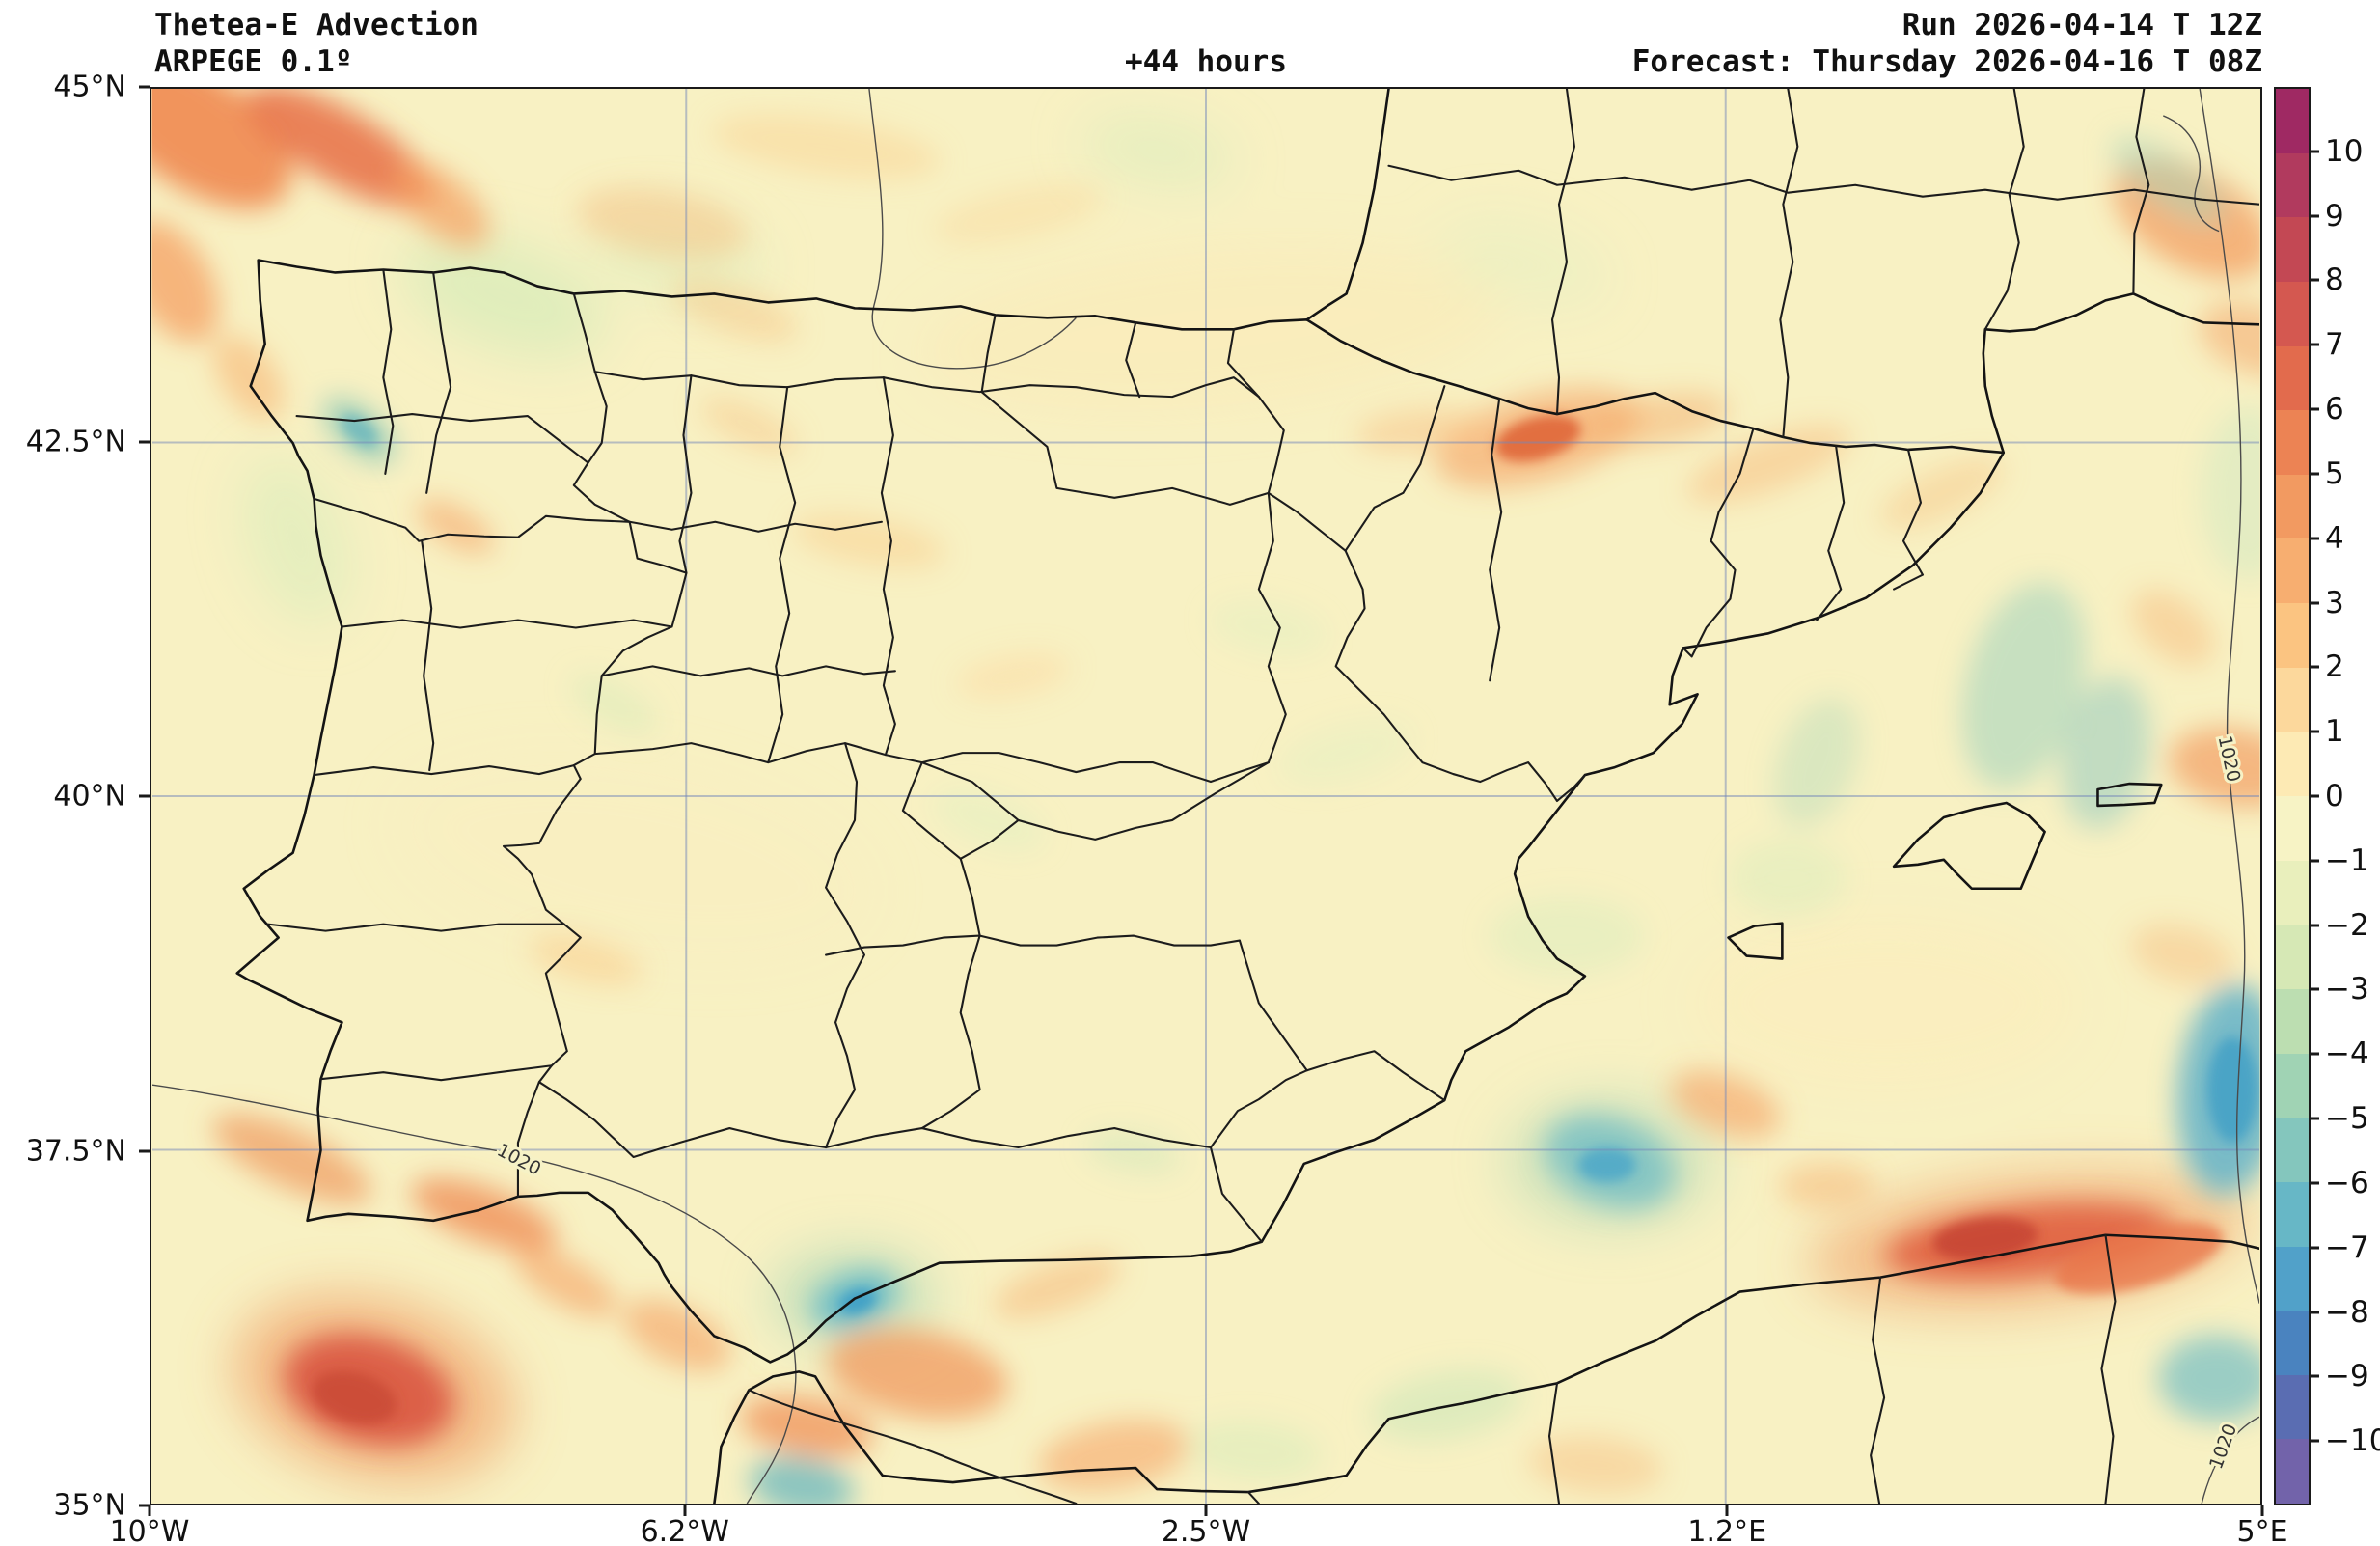 This screenshot has width=2380, height=1546. I want to click on y-tick-label: 37.5°N, so click(76, 1151).